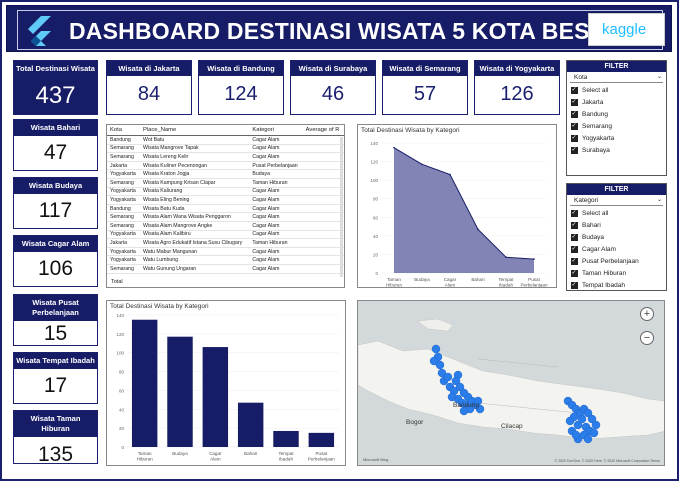  Describe the element at coordinates (616, 114) in the screenshot. I see `filter-kota-option: Bandung` at that location.